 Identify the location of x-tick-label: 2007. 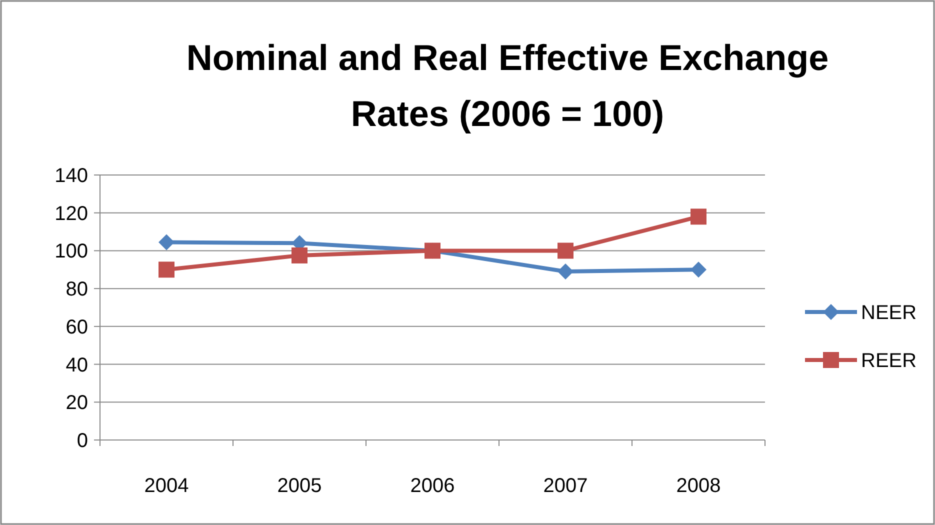
(565, 486).